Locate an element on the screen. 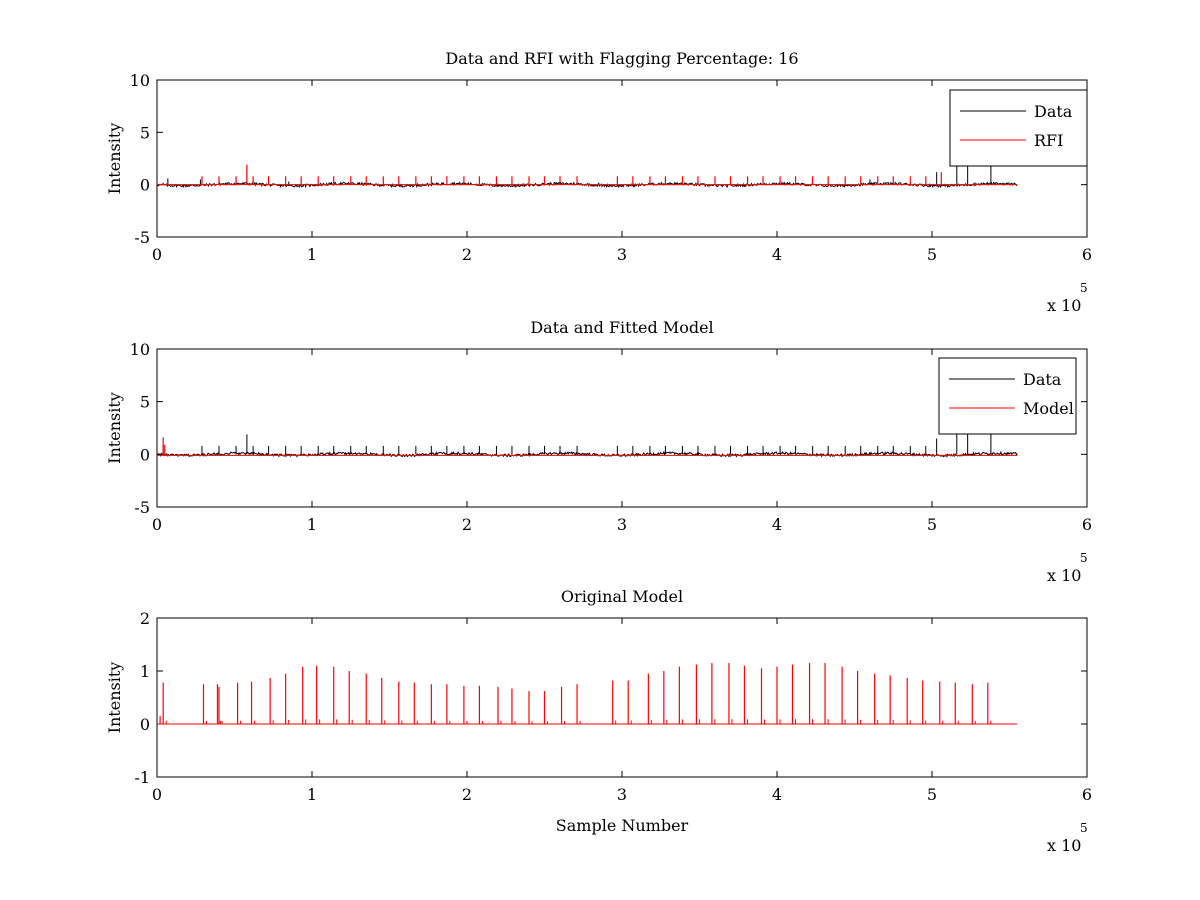 This screenshot has height=900, width=1200. y-tick-label: 1 is located at coordinates (145, 671).